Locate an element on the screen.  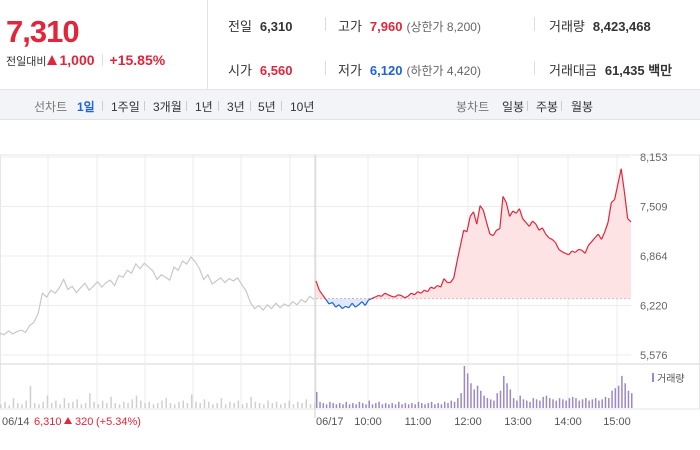
y-tick-label: 8,153 is located at coordinates (654, 158).